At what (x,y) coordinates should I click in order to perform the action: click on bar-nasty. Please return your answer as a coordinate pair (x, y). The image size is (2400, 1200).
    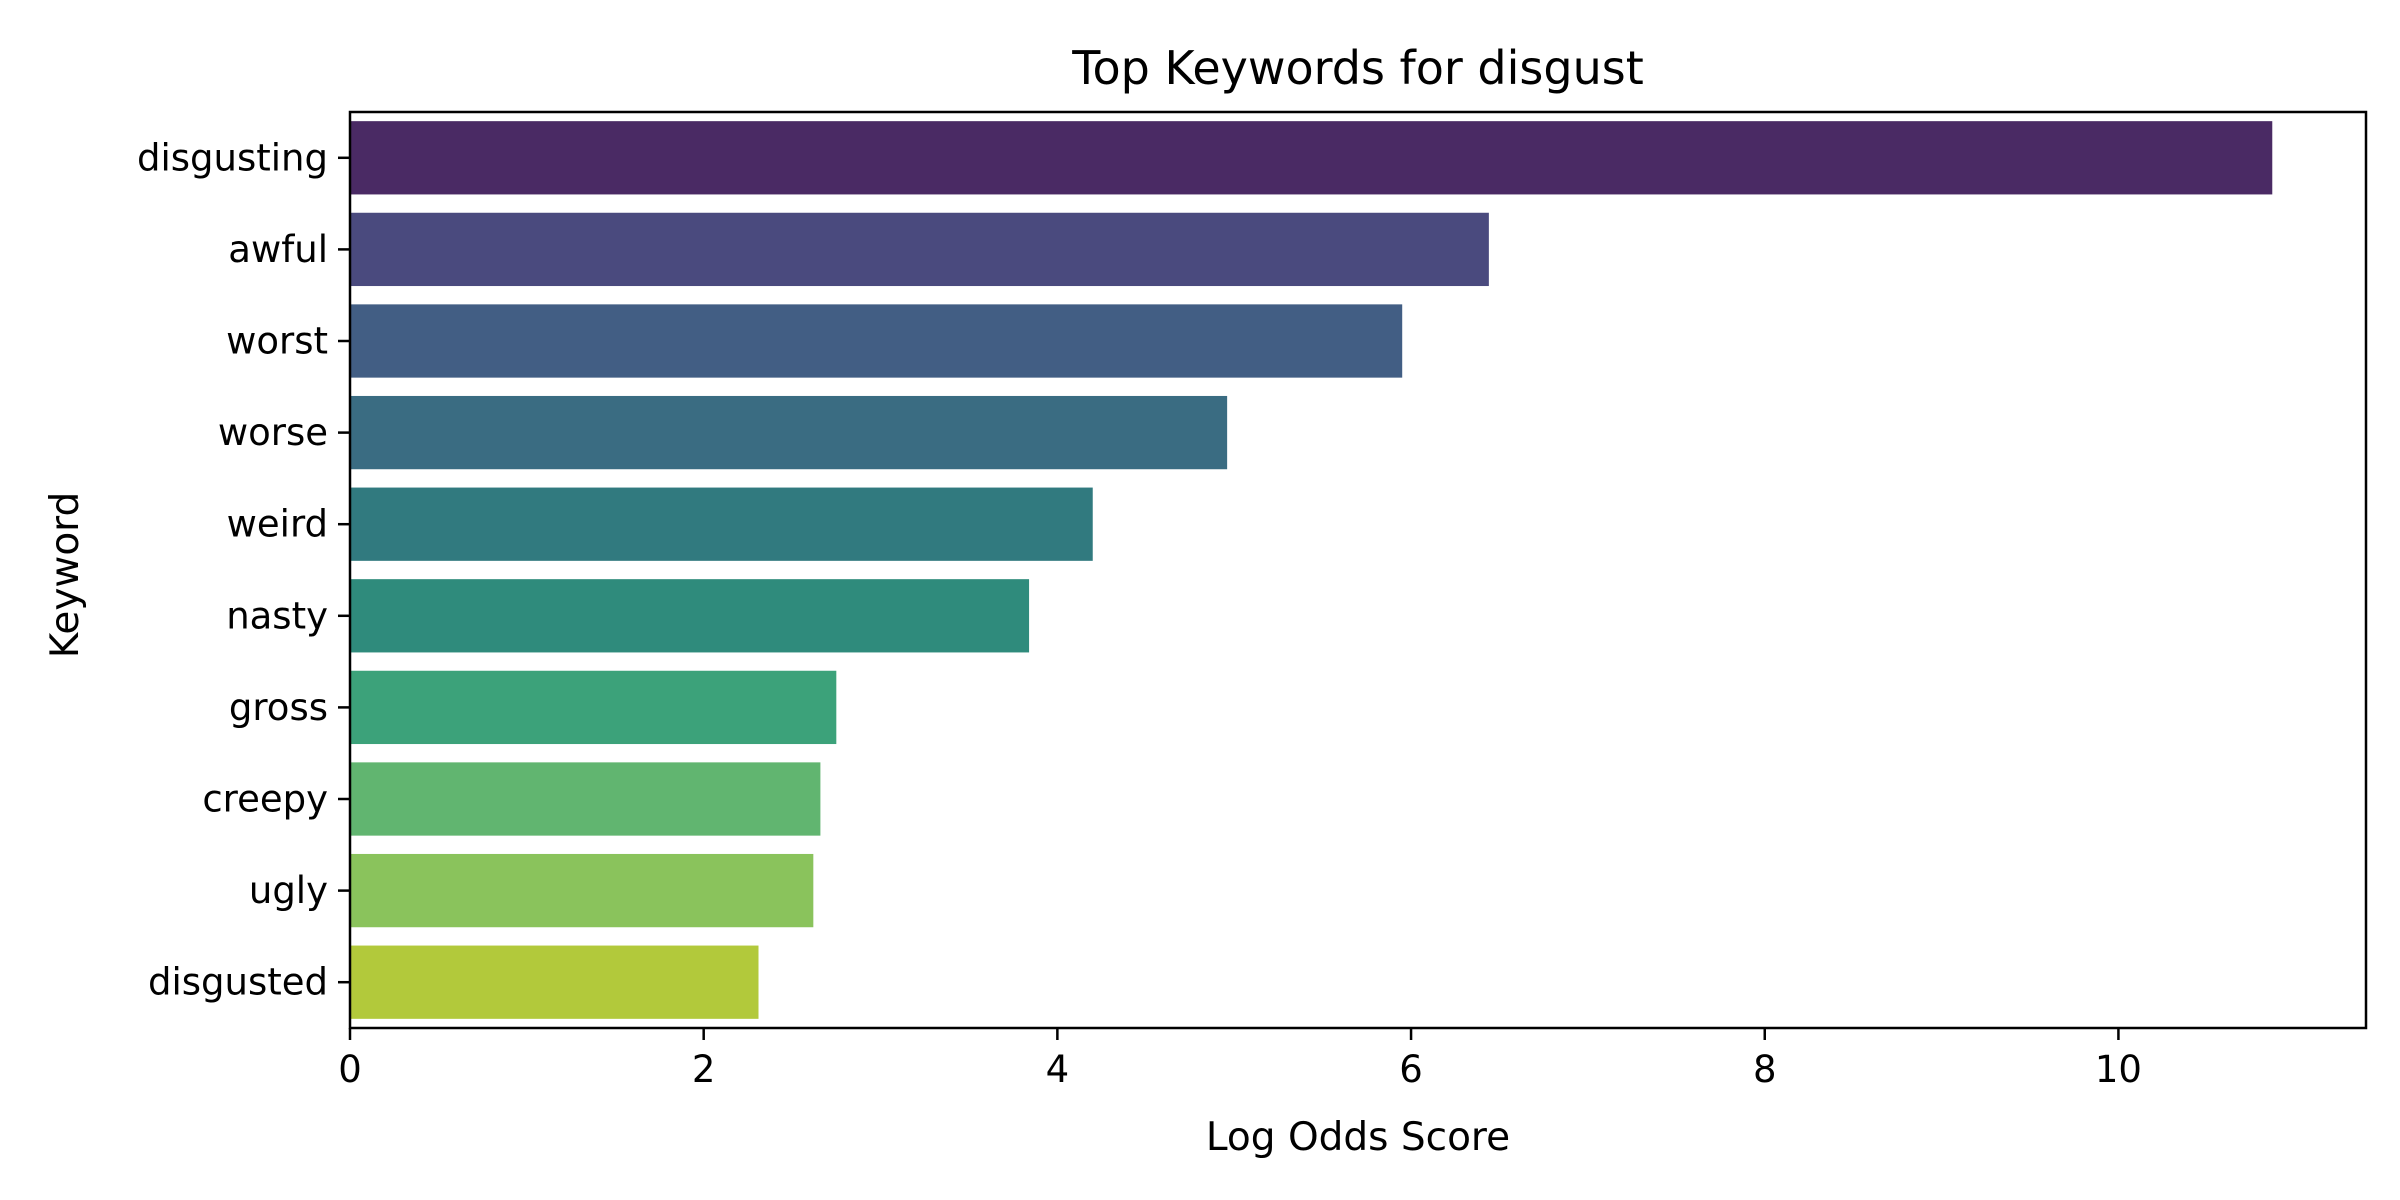
    Looking at the image, I should click on (690, 616).